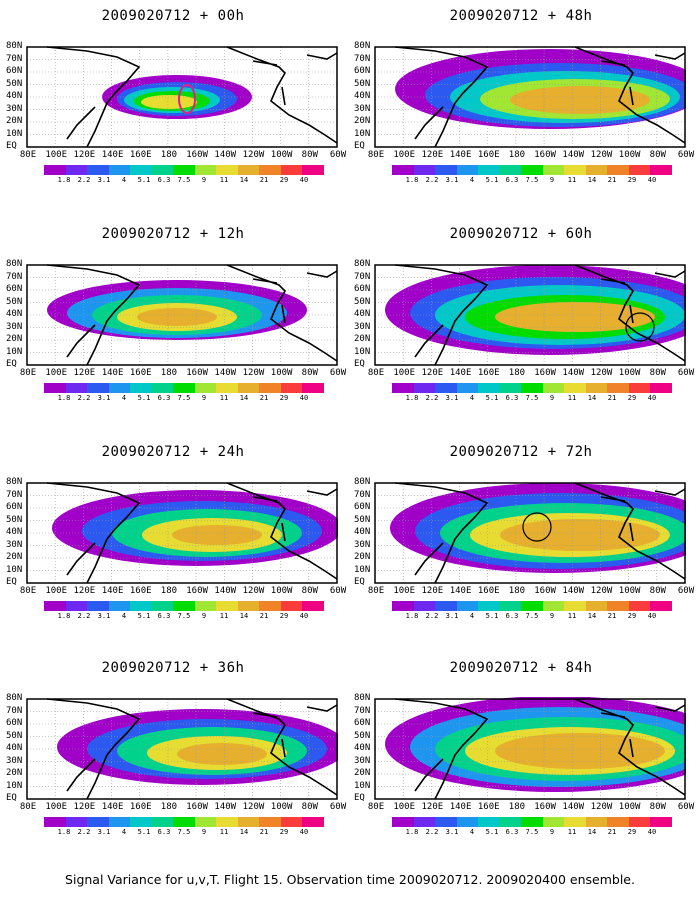 Image resolution: width=700 pixels, height=900 pixels. Describe the element at coordinates (362, 289) in the screenshot. I see `lat-tick-label: 60N` at that location.